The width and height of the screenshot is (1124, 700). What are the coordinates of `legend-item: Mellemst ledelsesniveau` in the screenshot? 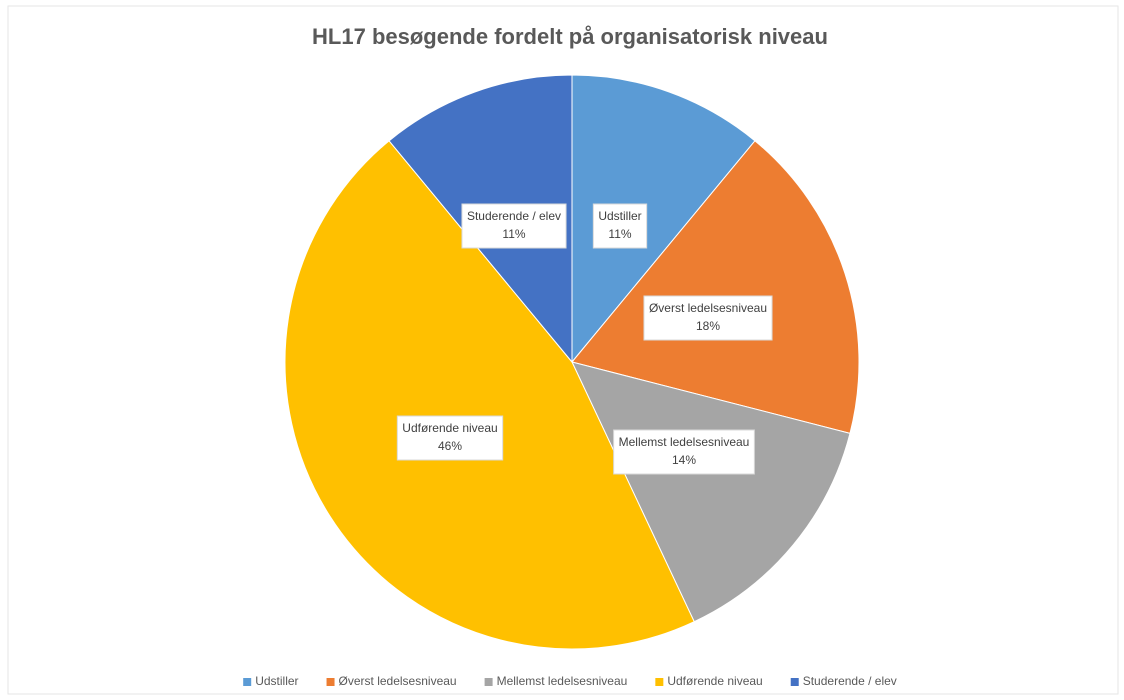 It's located at (556, 681).